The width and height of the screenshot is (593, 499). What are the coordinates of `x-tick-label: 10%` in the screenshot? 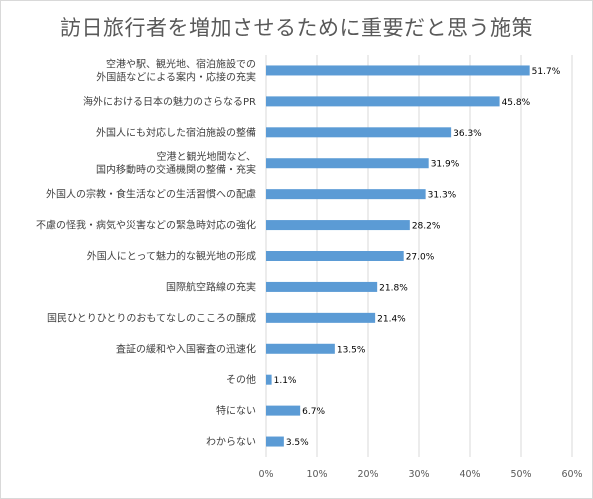 It's located at (316, 474).